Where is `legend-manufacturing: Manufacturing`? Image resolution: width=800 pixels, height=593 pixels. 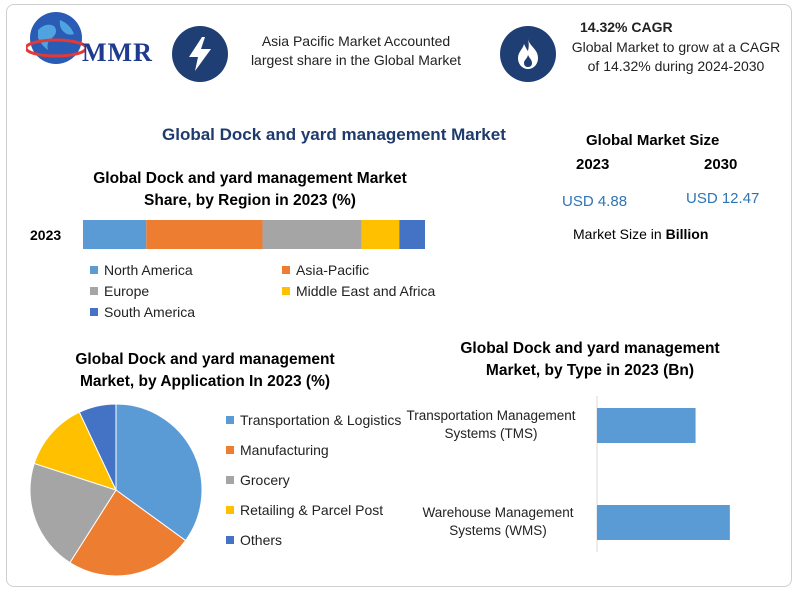
legend-manufacturing: Manufacturing is located at coordinates (277, 450).